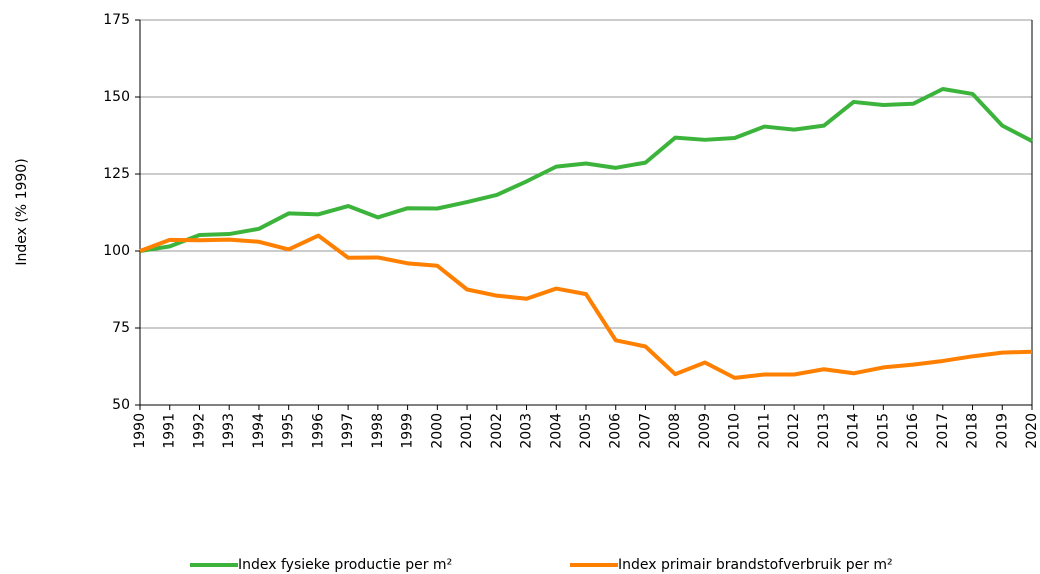  Describe the element at coordinates (705, 431) in the screenshot. I see `x-tick-label: 2009` at that location.